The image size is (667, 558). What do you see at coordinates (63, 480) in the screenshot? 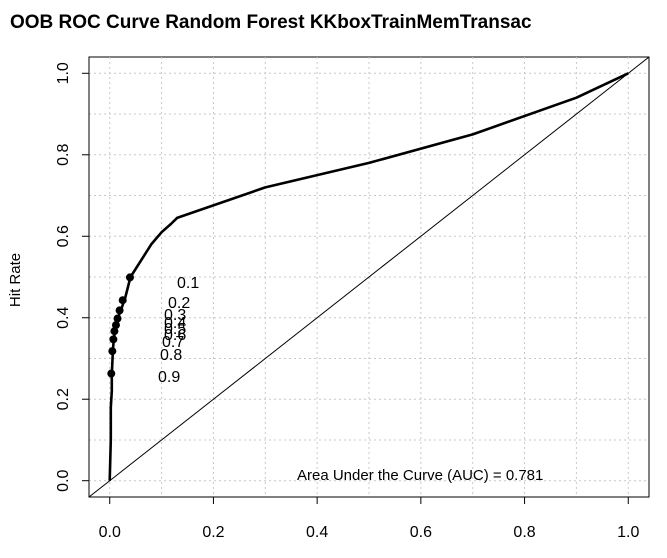
I see `y-tick-label: 0.0` at bounding box center [63, 480].